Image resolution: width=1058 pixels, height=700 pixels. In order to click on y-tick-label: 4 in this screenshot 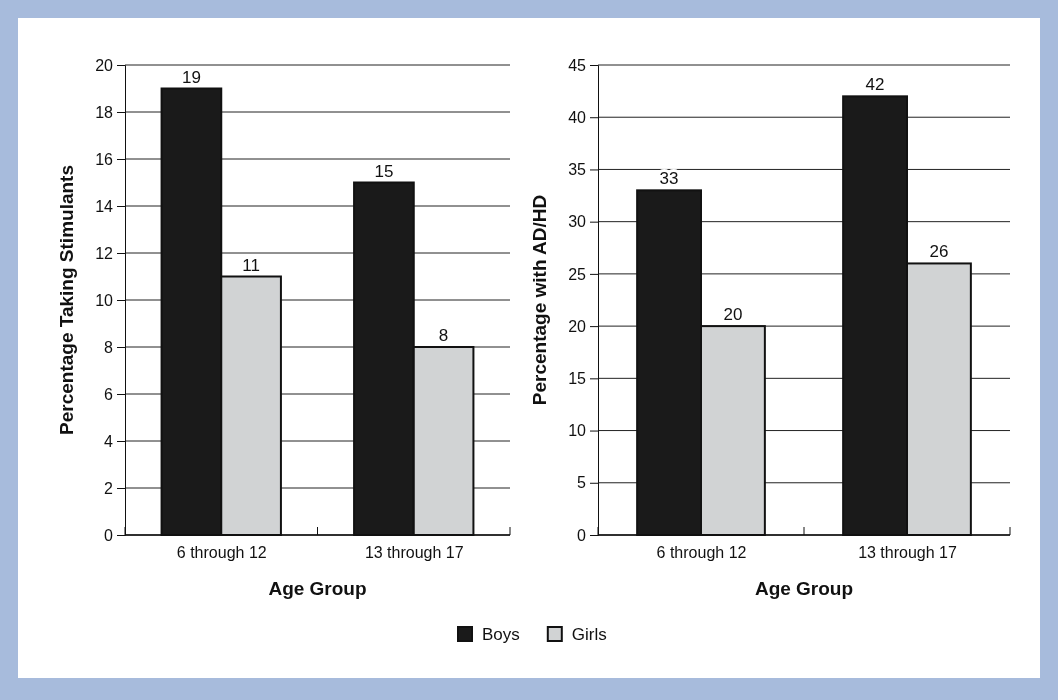, I will do `click(109, 441)`.